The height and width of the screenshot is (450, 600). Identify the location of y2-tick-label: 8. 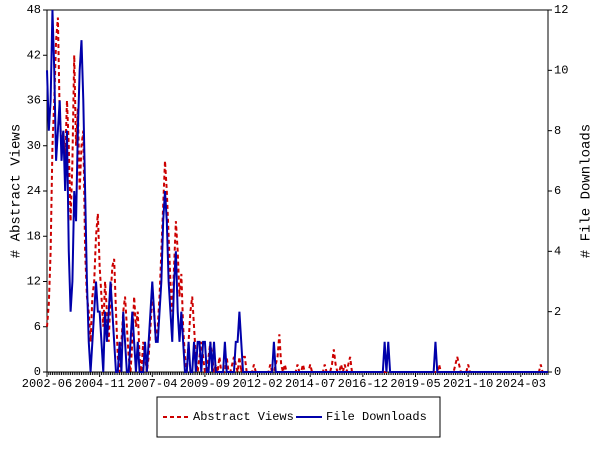
(557, 131).